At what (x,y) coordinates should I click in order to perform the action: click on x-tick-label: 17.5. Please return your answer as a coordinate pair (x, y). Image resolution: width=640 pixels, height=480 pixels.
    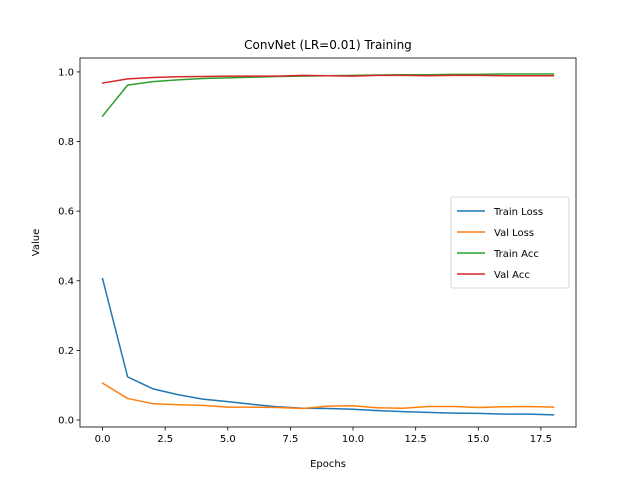
    Looking at the image, I should click on (541, 439).